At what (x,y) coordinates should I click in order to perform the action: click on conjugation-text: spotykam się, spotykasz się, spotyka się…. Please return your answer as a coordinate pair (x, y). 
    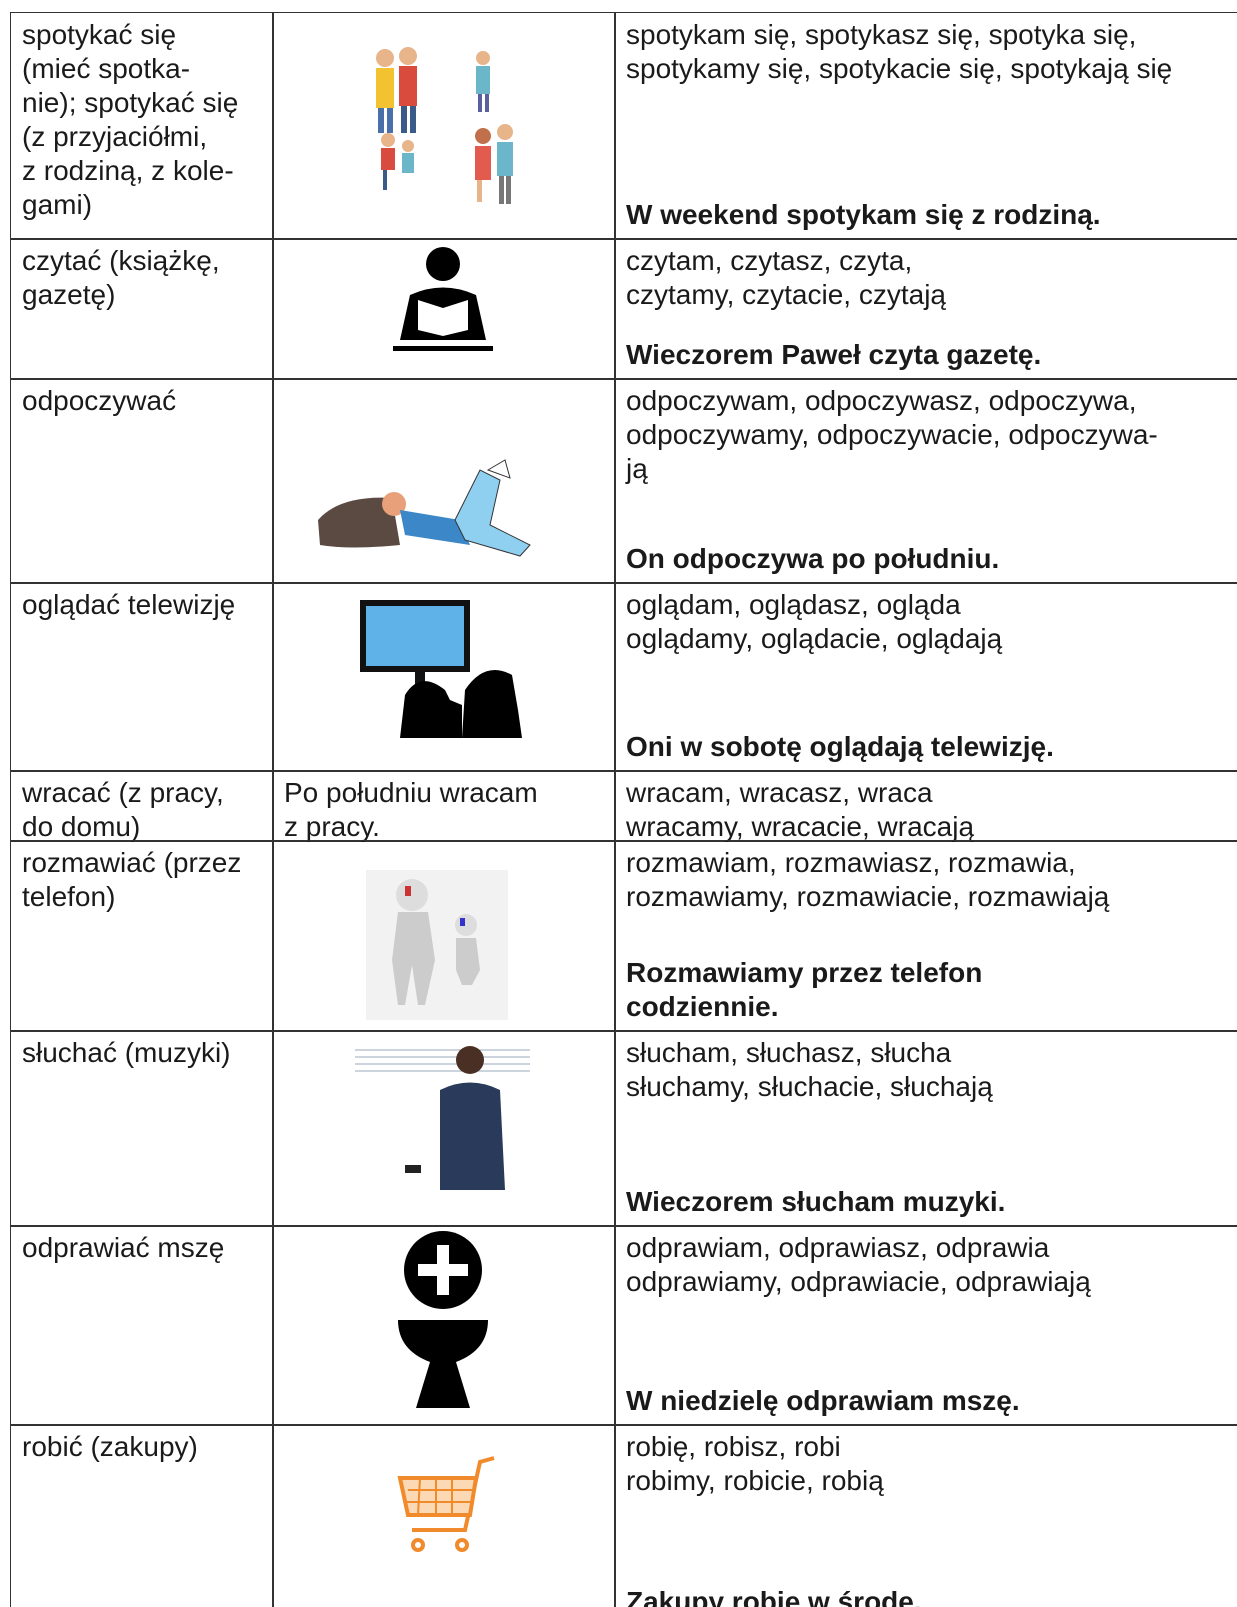
    Looking at the image, I should click on (881, 34).